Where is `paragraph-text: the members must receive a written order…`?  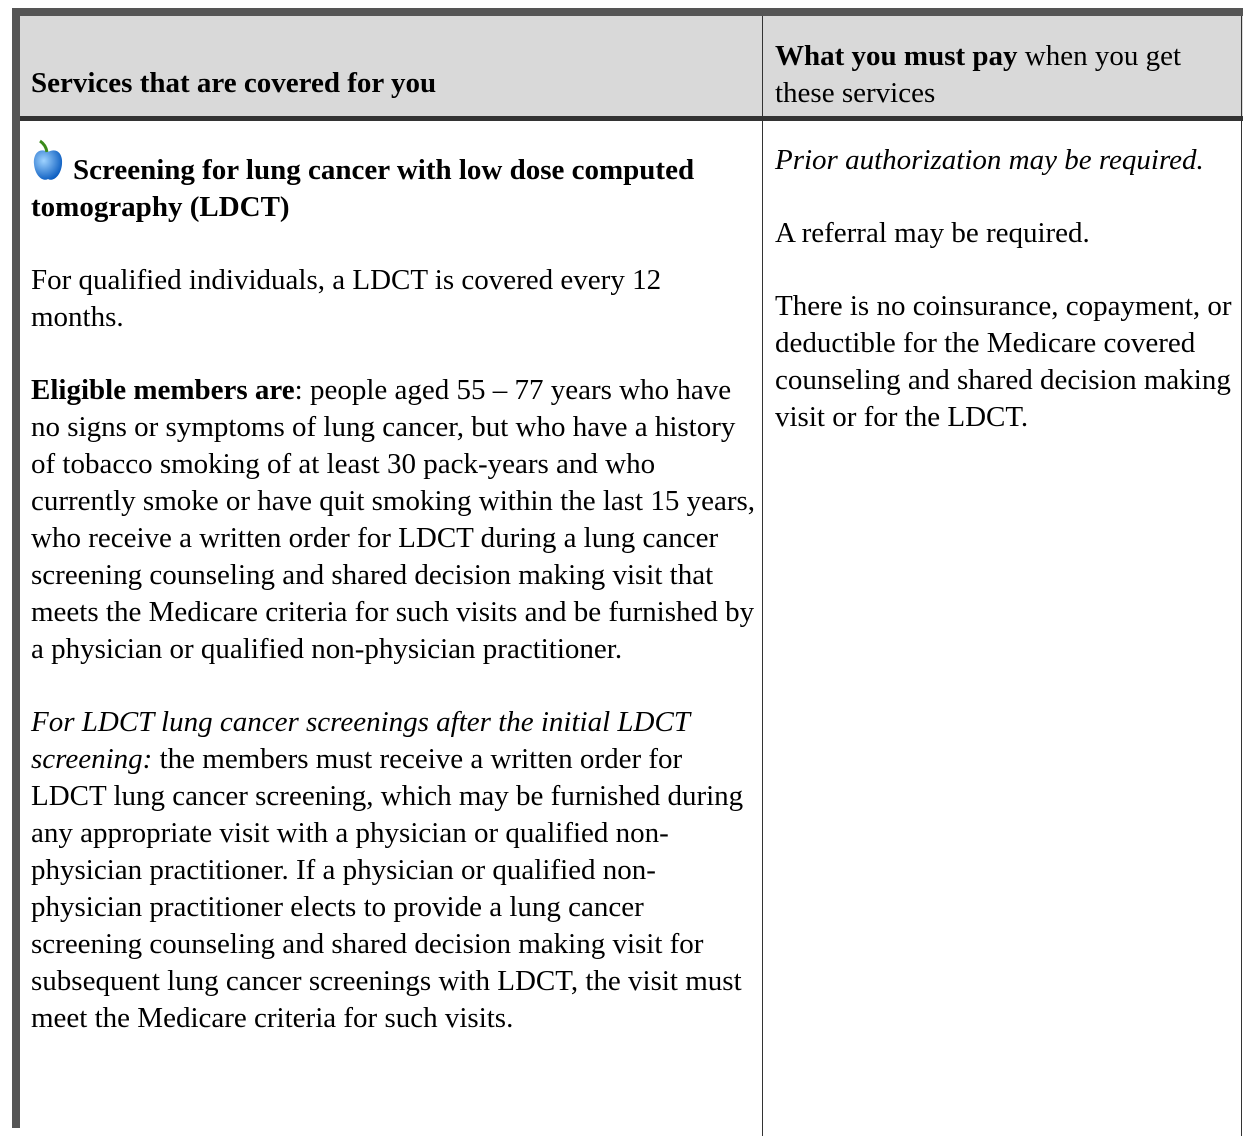
paragraph-text: the members must receive a written order… is located at coordinates (387, 888).